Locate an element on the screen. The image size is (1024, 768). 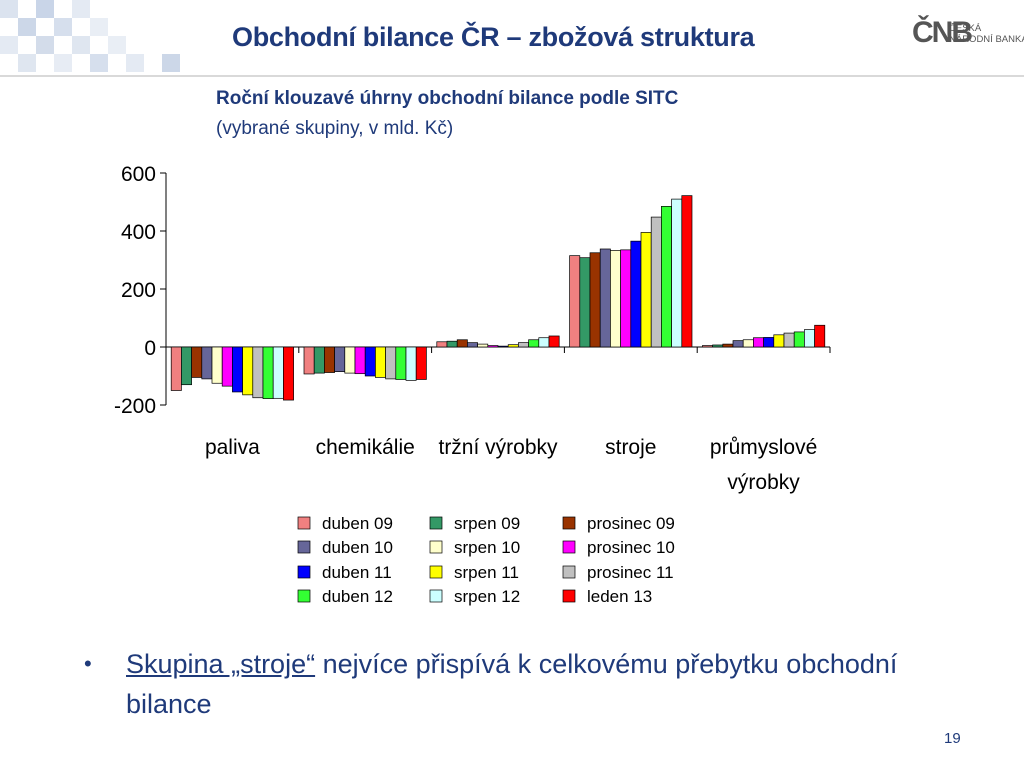
legend-label: srpen 09 is located at coordinates (487, 523).